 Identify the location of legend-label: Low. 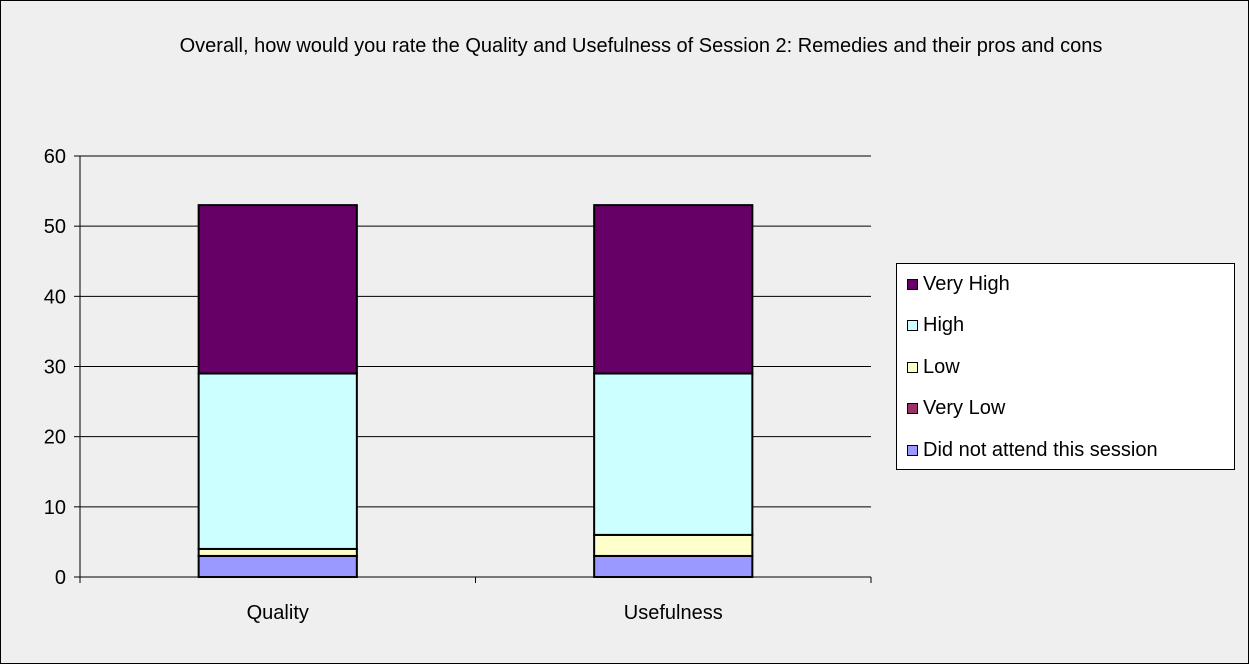
(941, 366).